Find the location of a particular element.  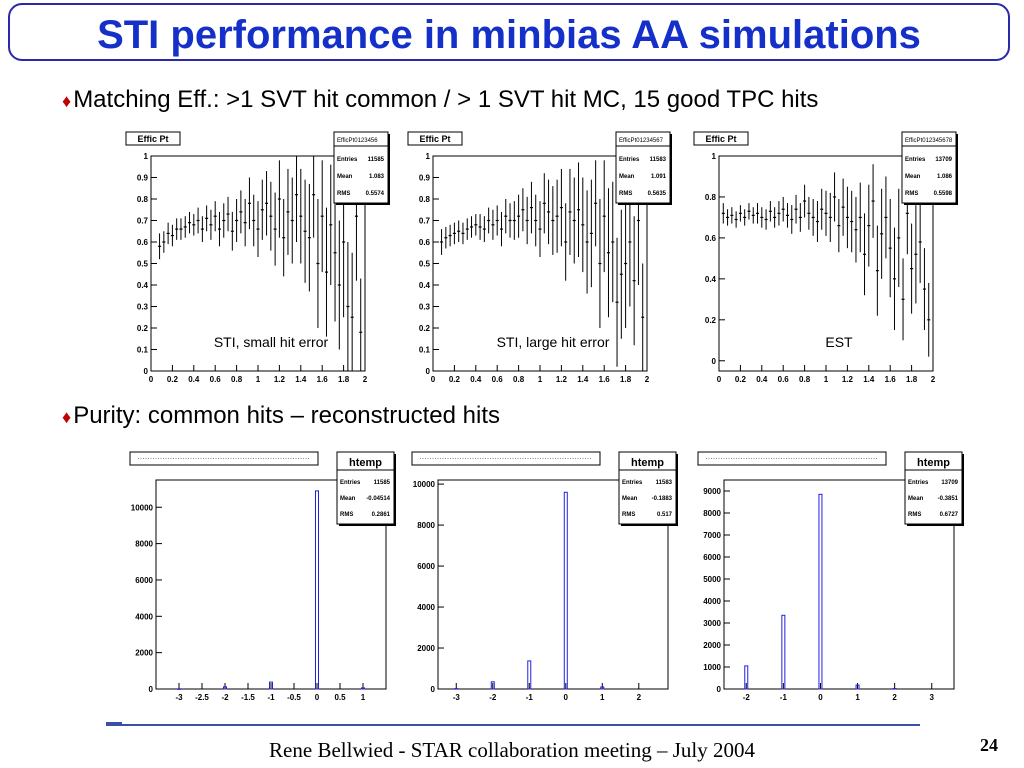

stats-value: -0.04514 is located at coordinates (378, 499).